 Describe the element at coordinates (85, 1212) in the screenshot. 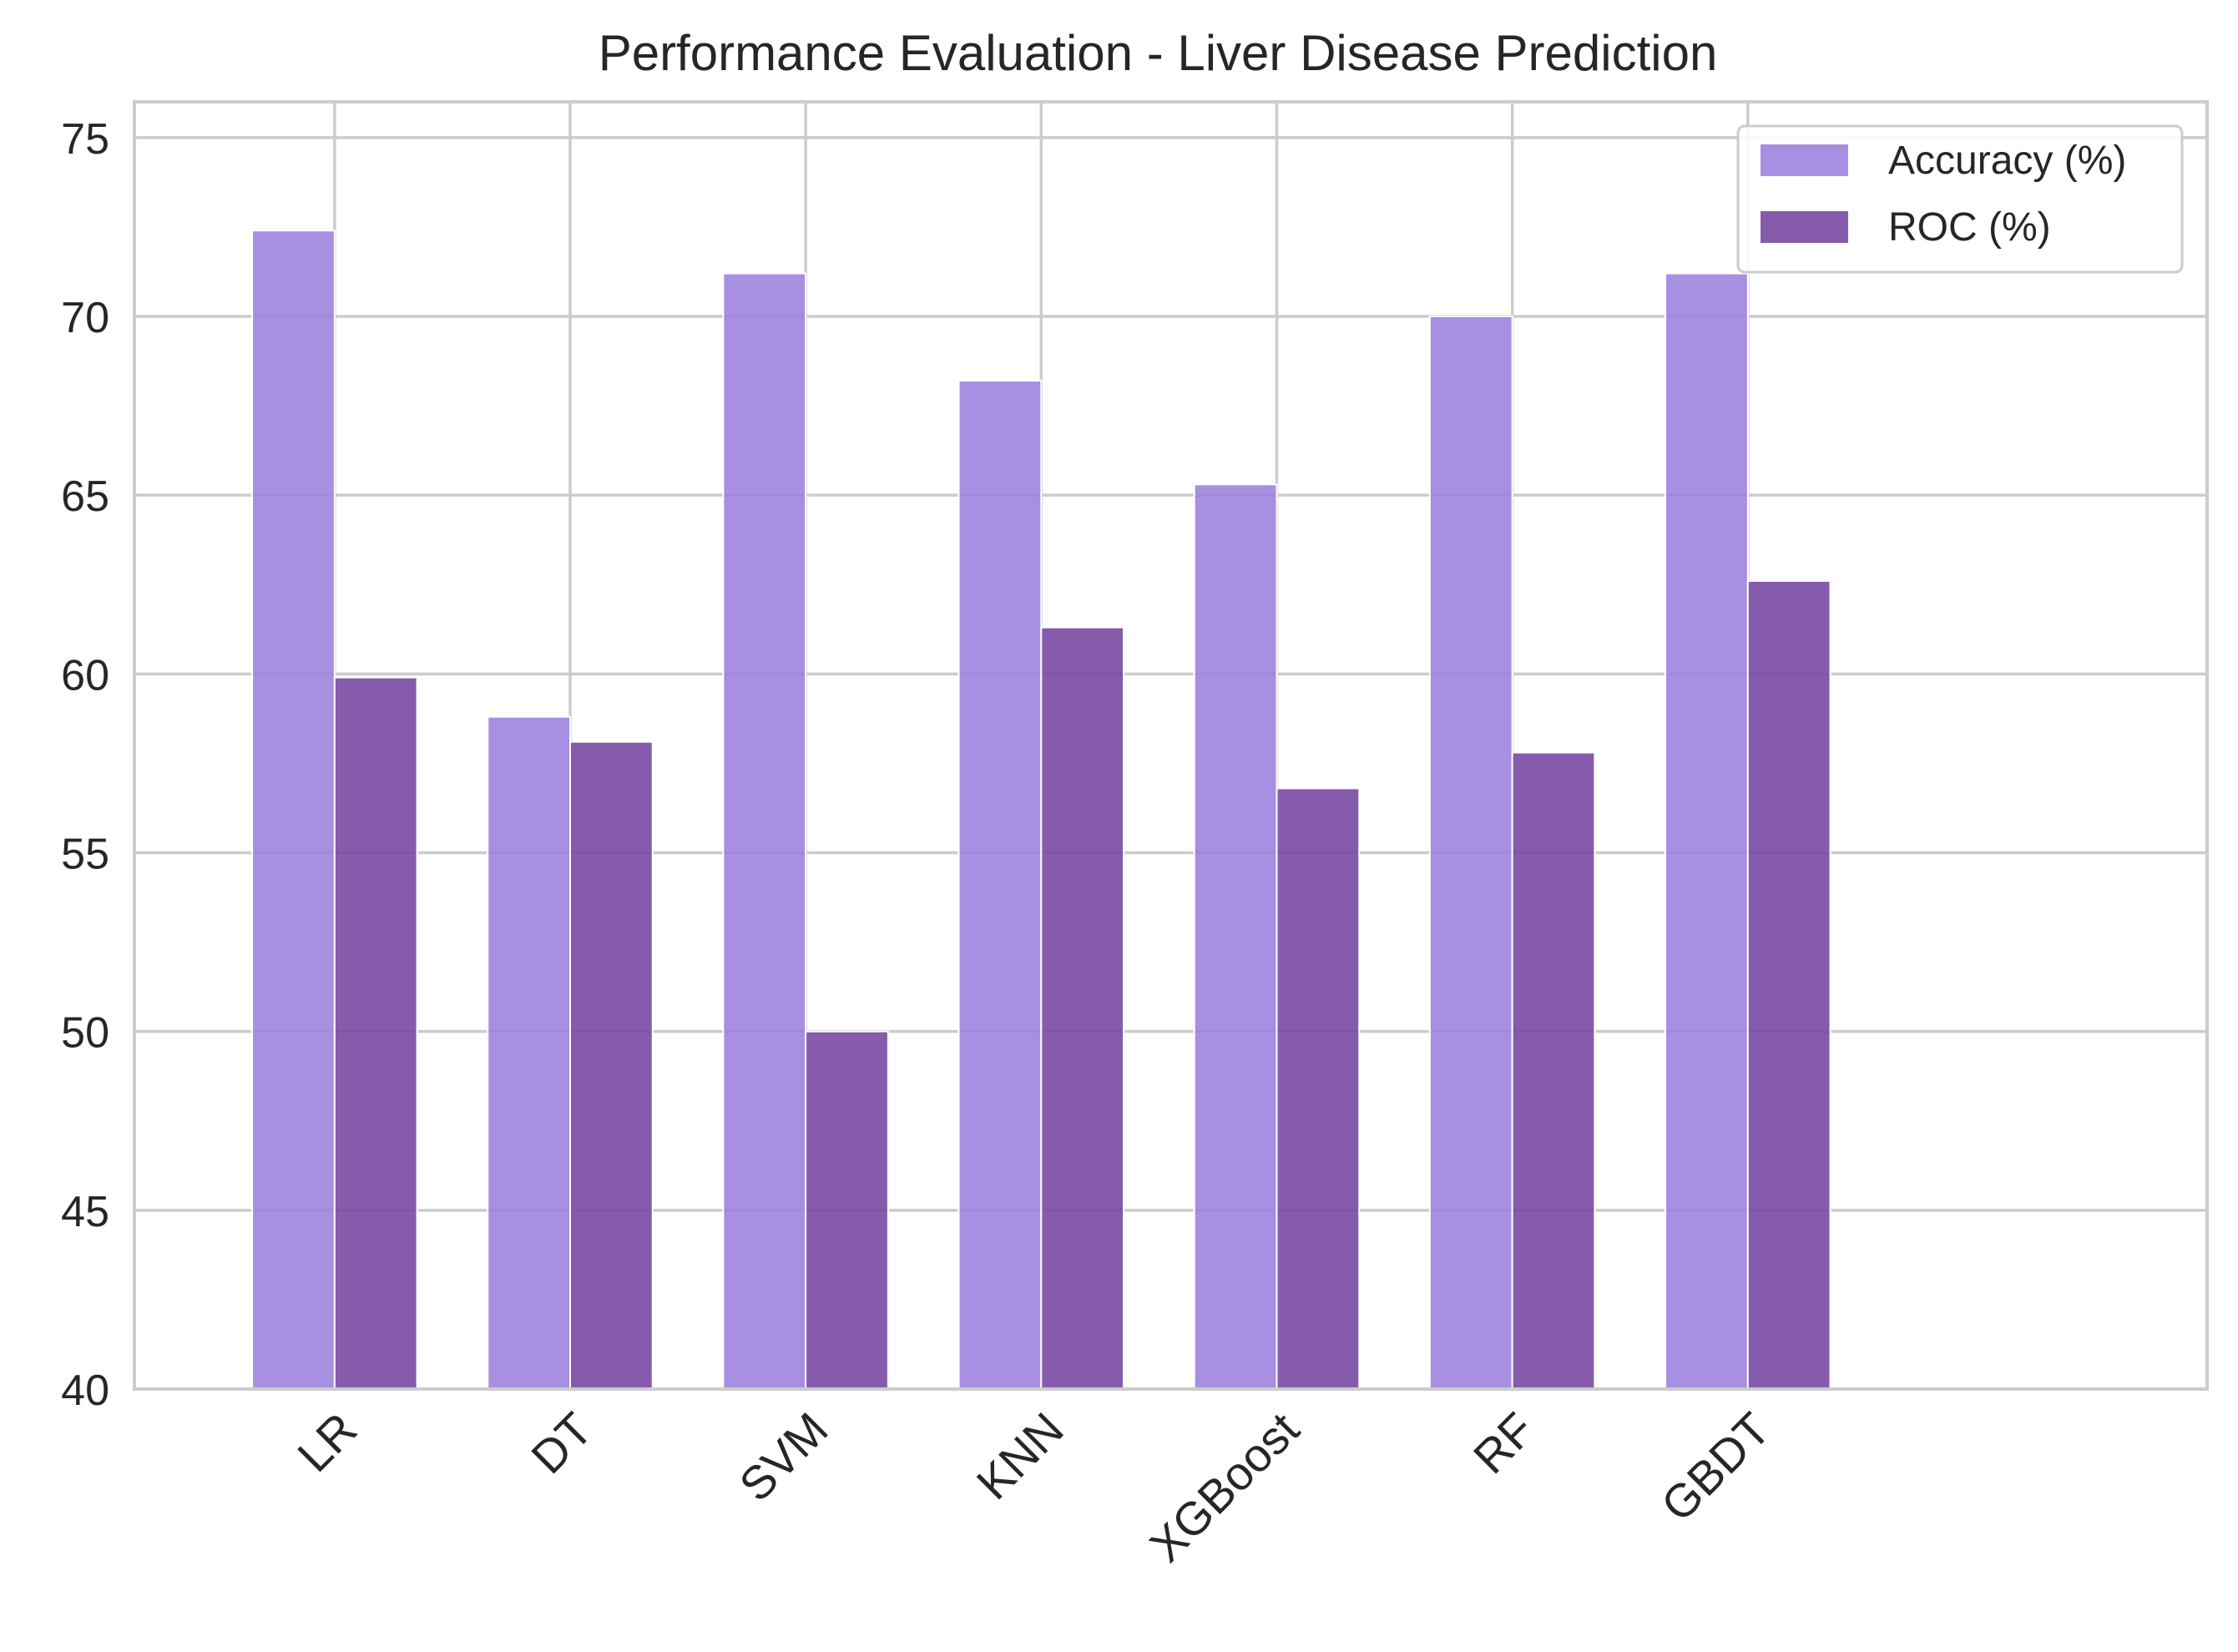

I see `y-tick-label: 45` at that location.